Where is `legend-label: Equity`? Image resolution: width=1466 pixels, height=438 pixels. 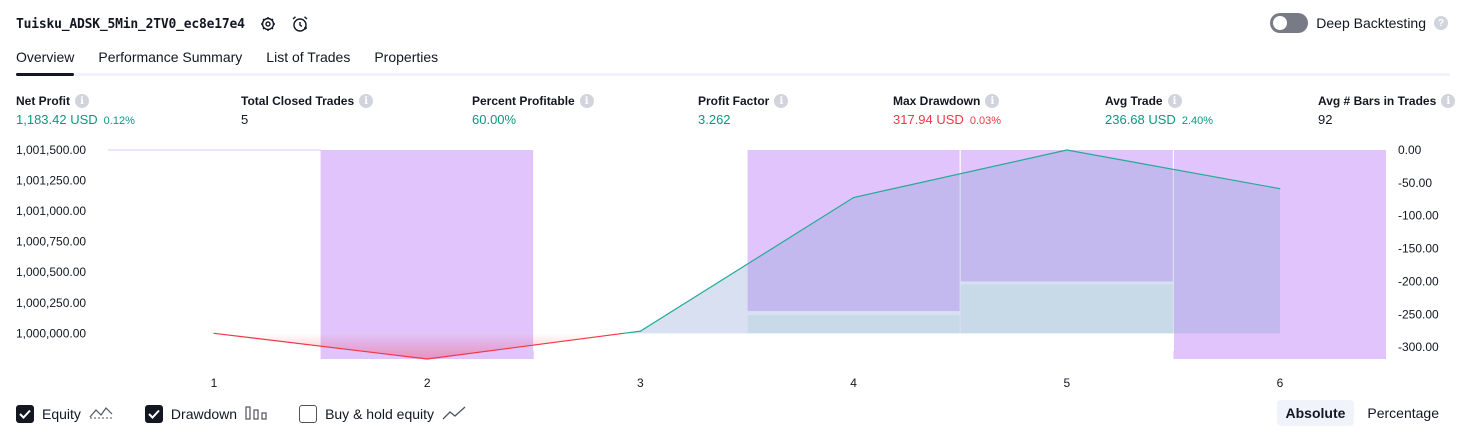
legend-label: Equity is located at coordinates (61, 414).